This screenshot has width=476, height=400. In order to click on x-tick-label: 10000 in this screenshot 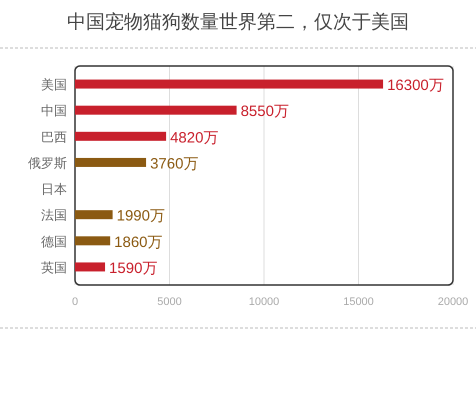, I will do `click(264, 302)`.